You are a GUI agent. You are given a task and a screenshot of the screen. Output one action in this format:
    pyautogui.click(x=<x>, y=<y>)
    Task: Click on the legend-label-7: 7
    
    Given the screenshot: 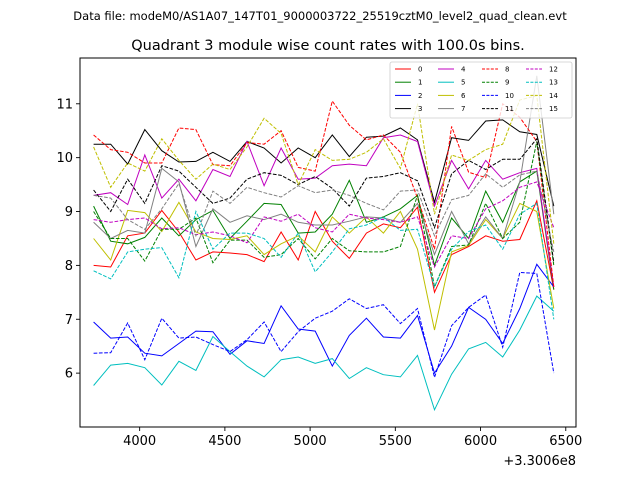 What is the action you would take?
    pyautogui.click(x=463, y=109)
    